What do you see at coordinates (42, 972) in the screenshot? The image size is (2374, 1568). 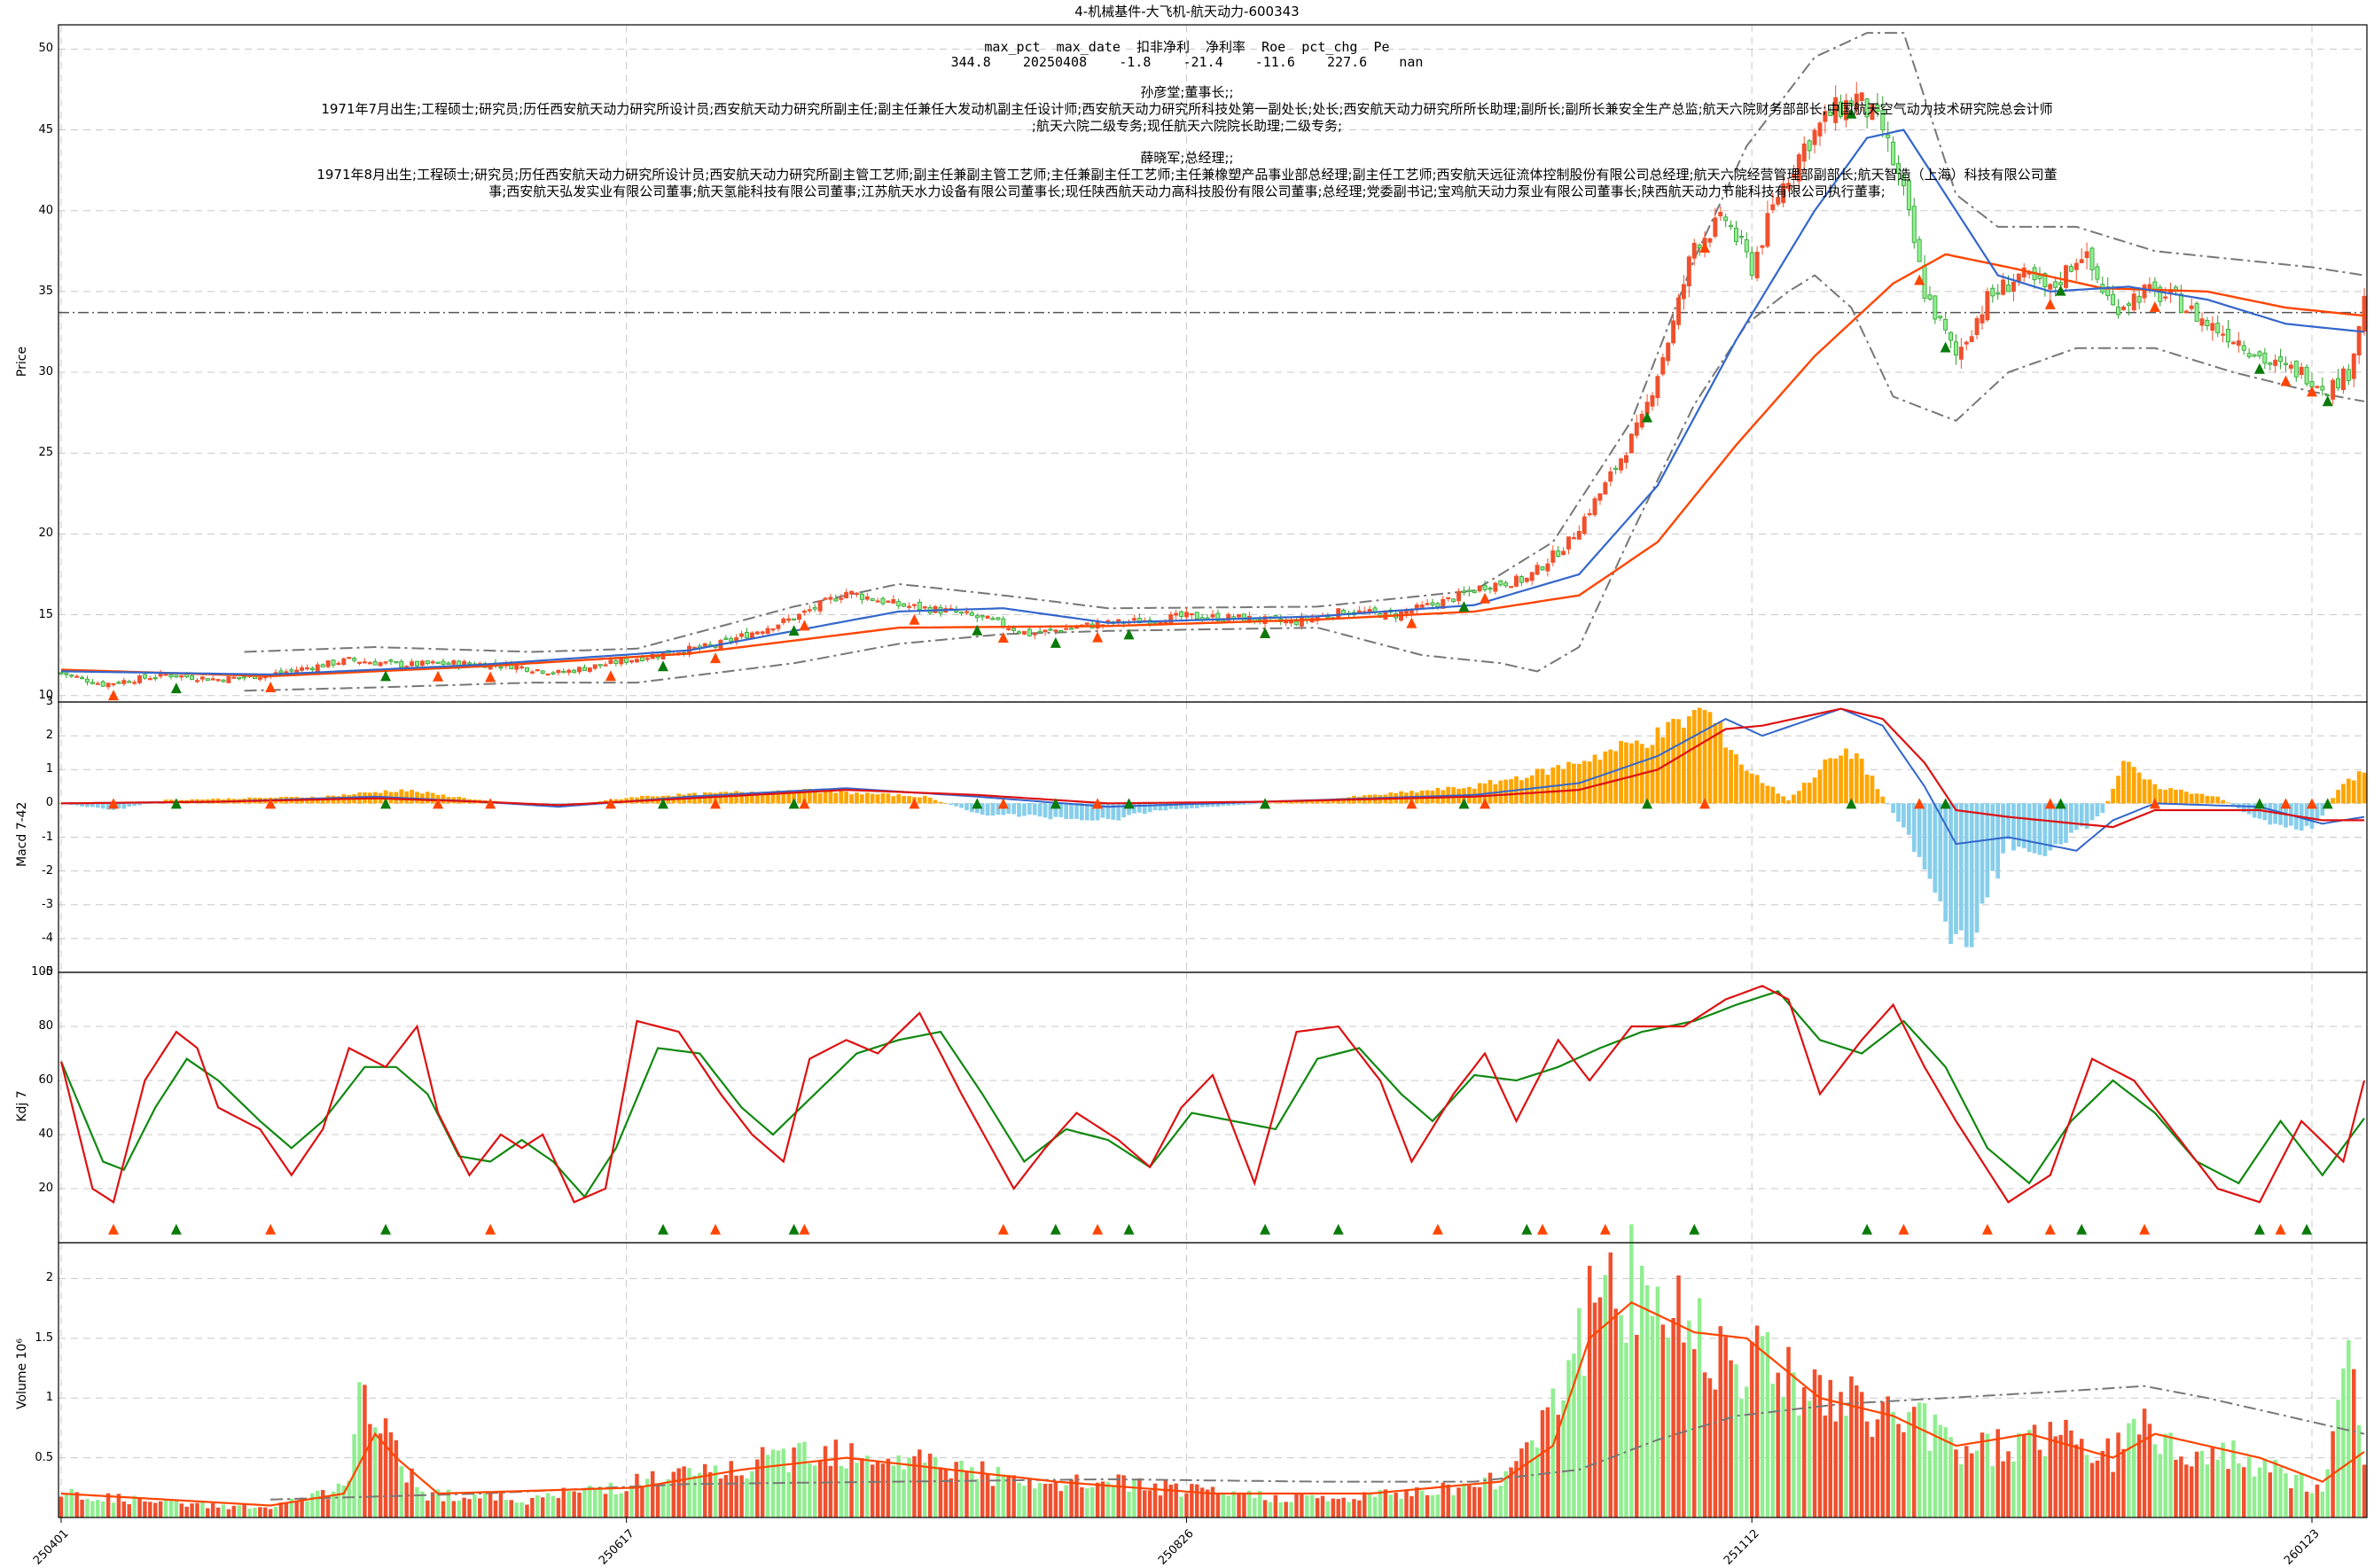 I see `kdj-y-tick-label: 100` at bounding box center [42, 972].